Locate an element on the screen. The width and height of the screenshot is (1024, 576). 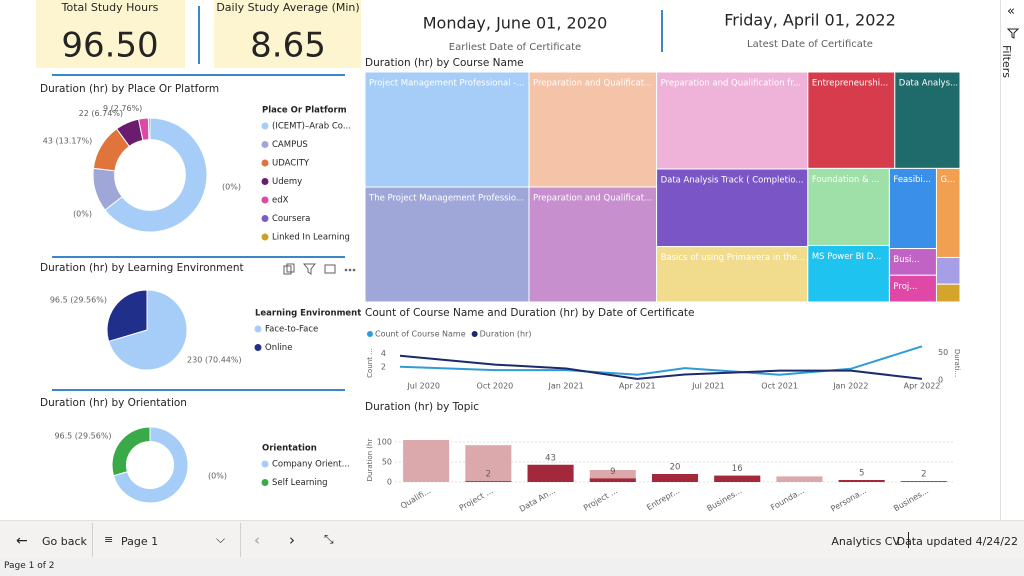
filters-pane: « Filters is located at coordinates (1012, 260).